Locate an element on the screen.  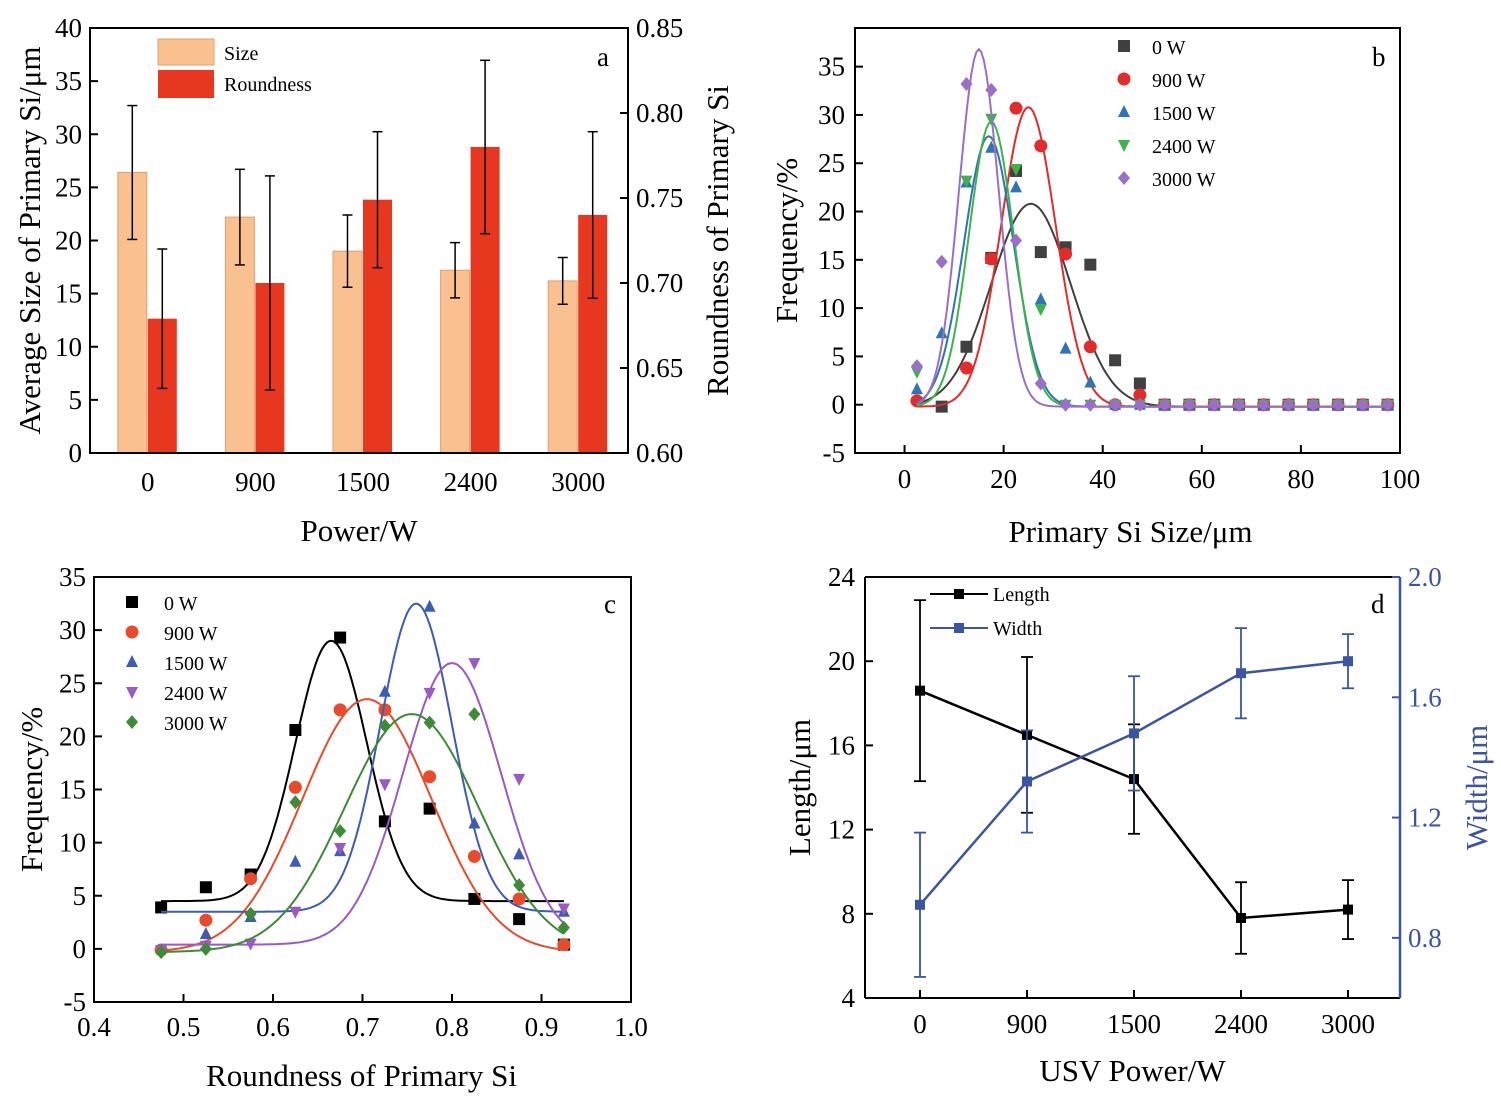
y-tick-label: 0 is located at coordinates (80, 949).